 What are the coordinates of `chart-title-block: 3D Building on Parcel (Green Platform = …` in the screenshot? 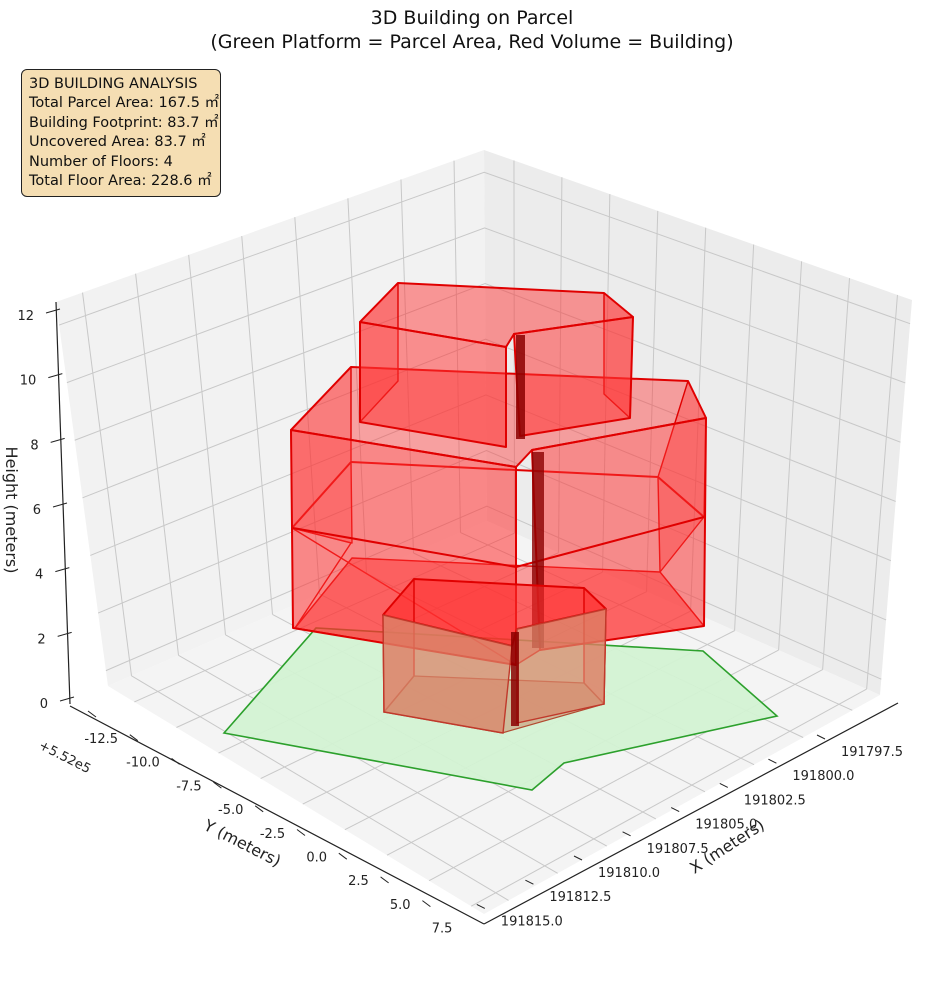 It's located at (472, 30).